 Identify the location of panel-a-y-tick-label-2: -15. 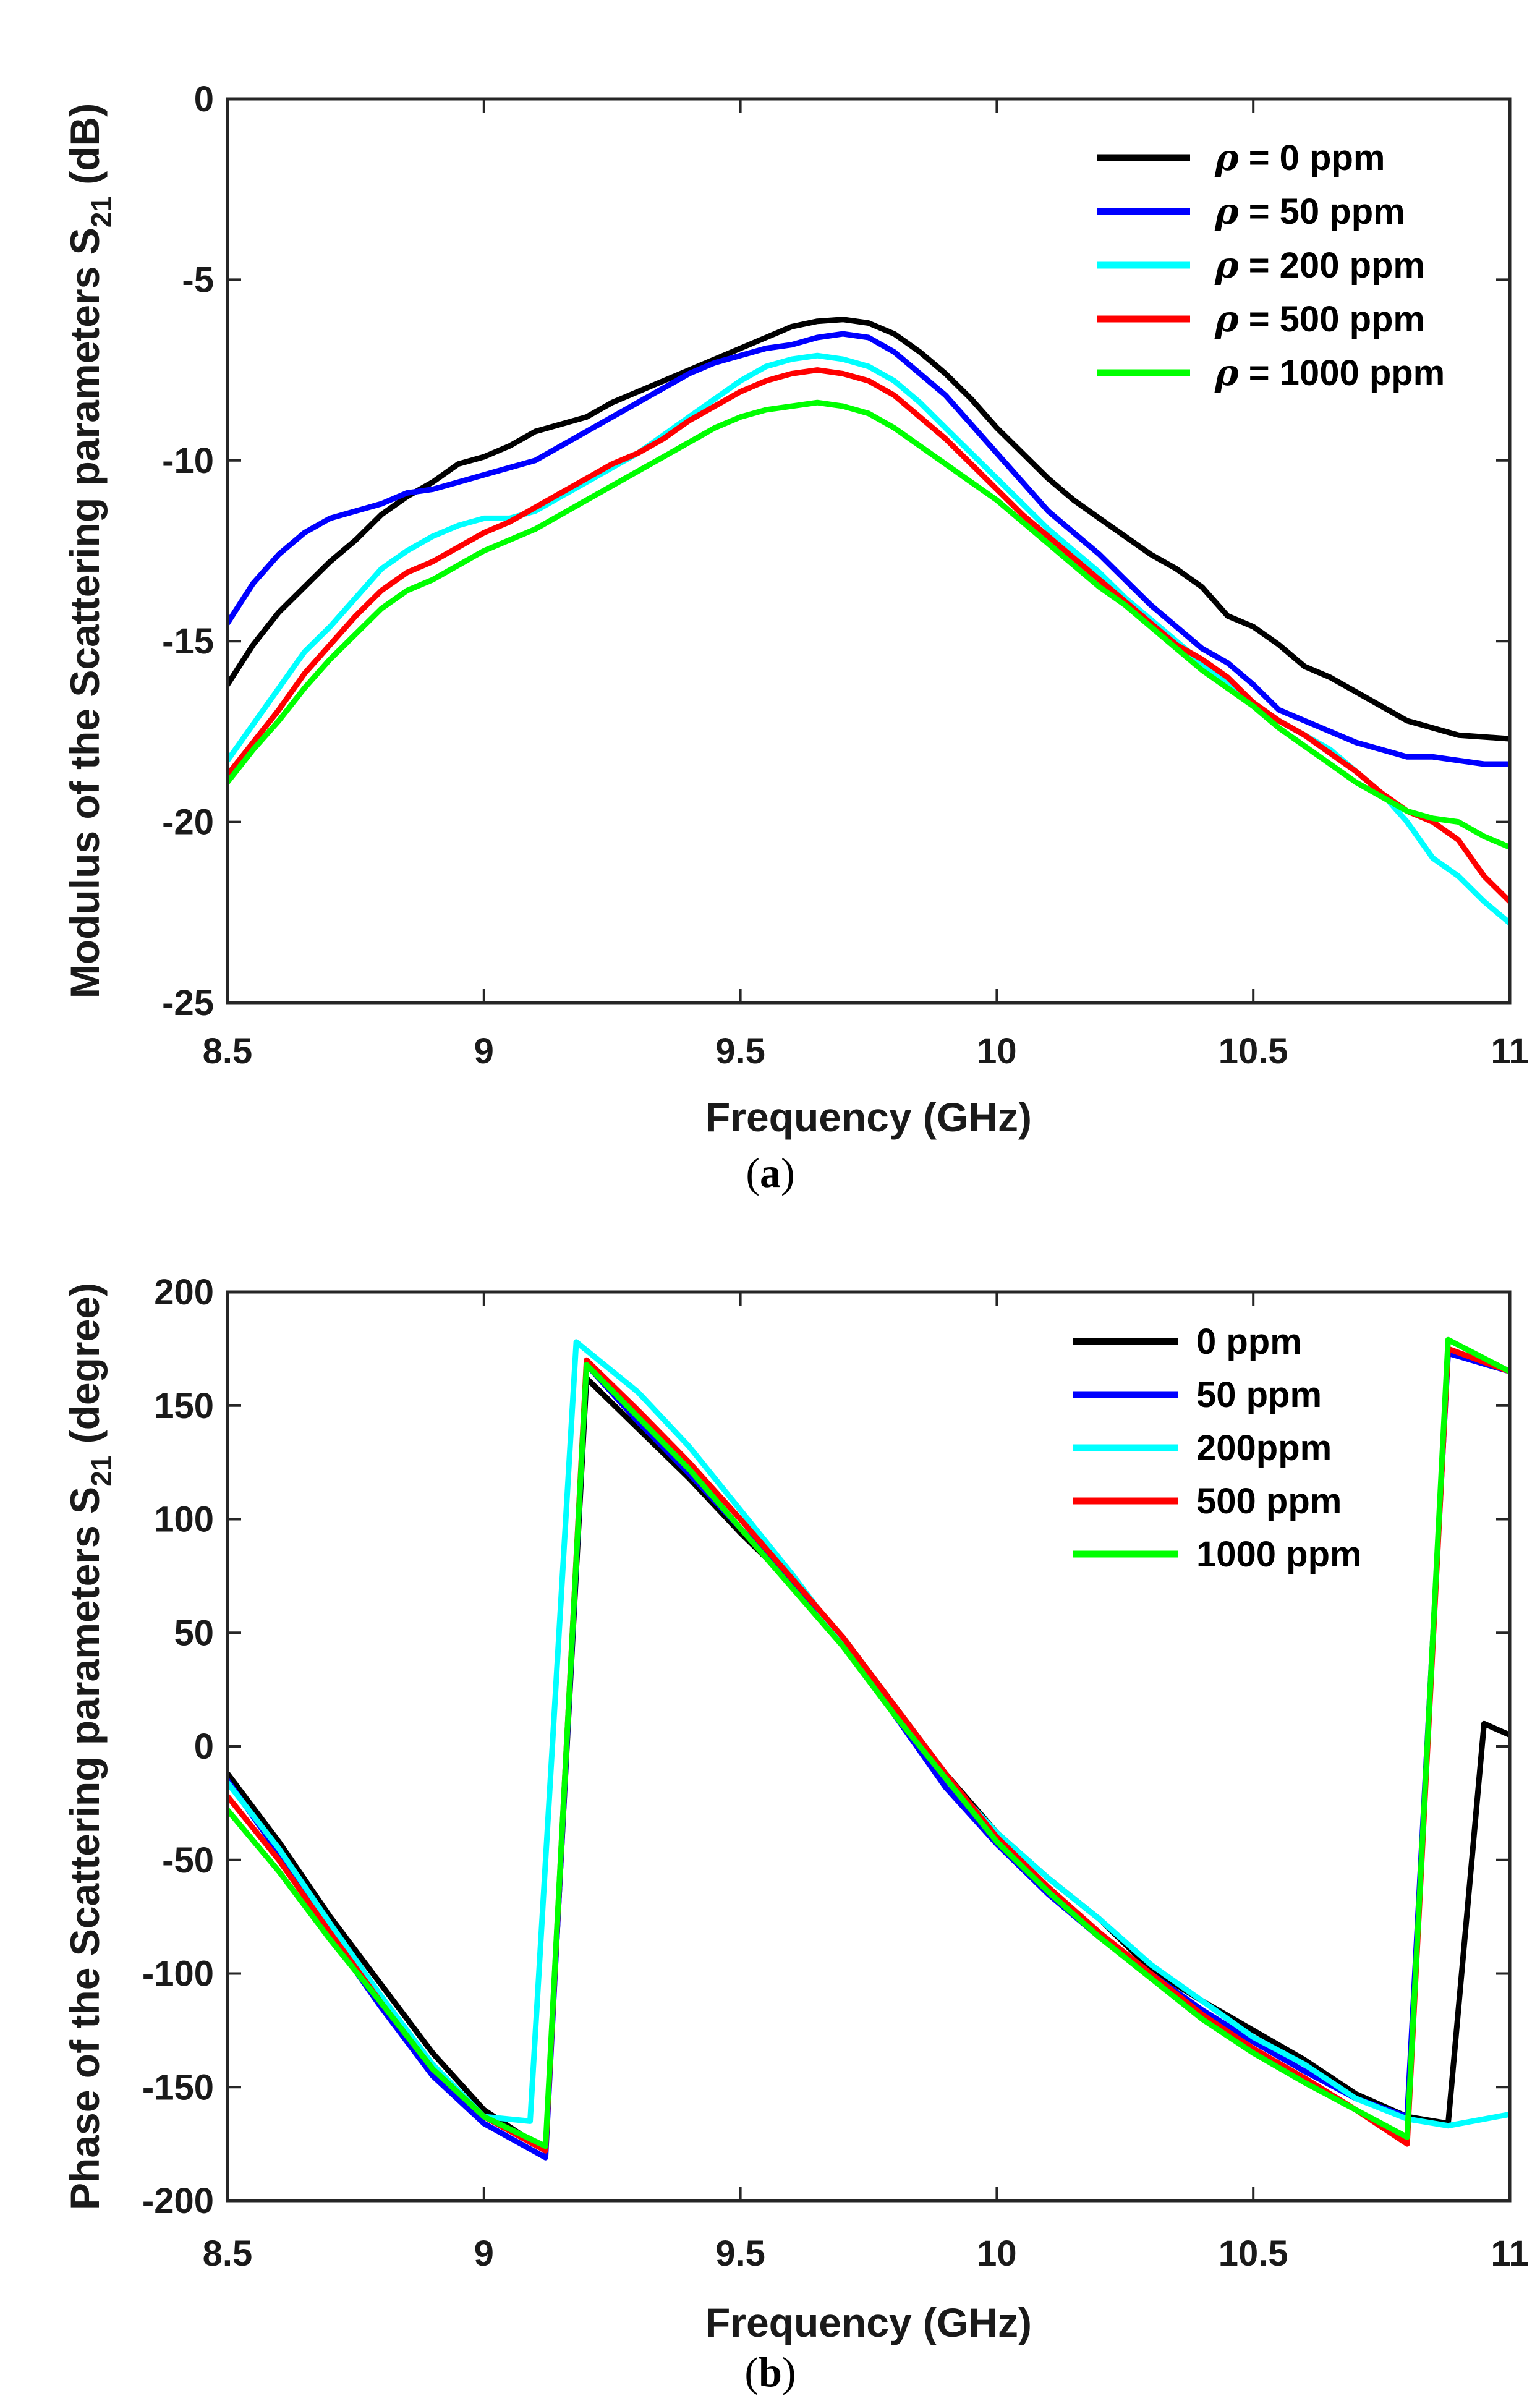
(188, 641).